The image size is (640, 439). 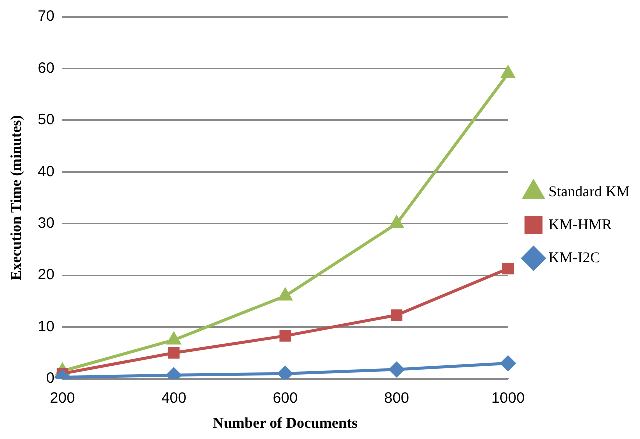 What do you see at coordinates (174, 399) in the screenshot?
I see `x-tick-label: 400` at bounding box center [174, 399].